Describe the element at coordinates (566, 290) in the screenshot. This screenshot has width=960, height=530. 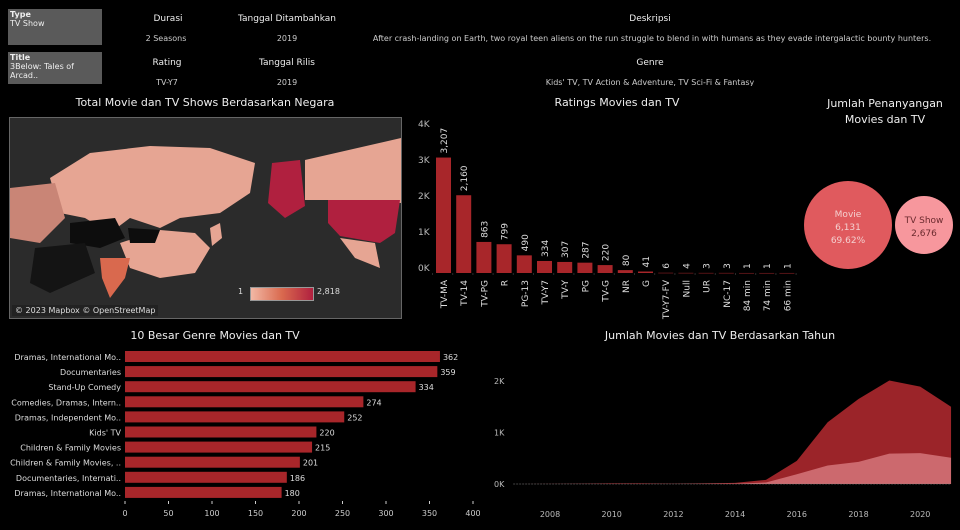
I see `rating-category-label: TV-Y` at that location.